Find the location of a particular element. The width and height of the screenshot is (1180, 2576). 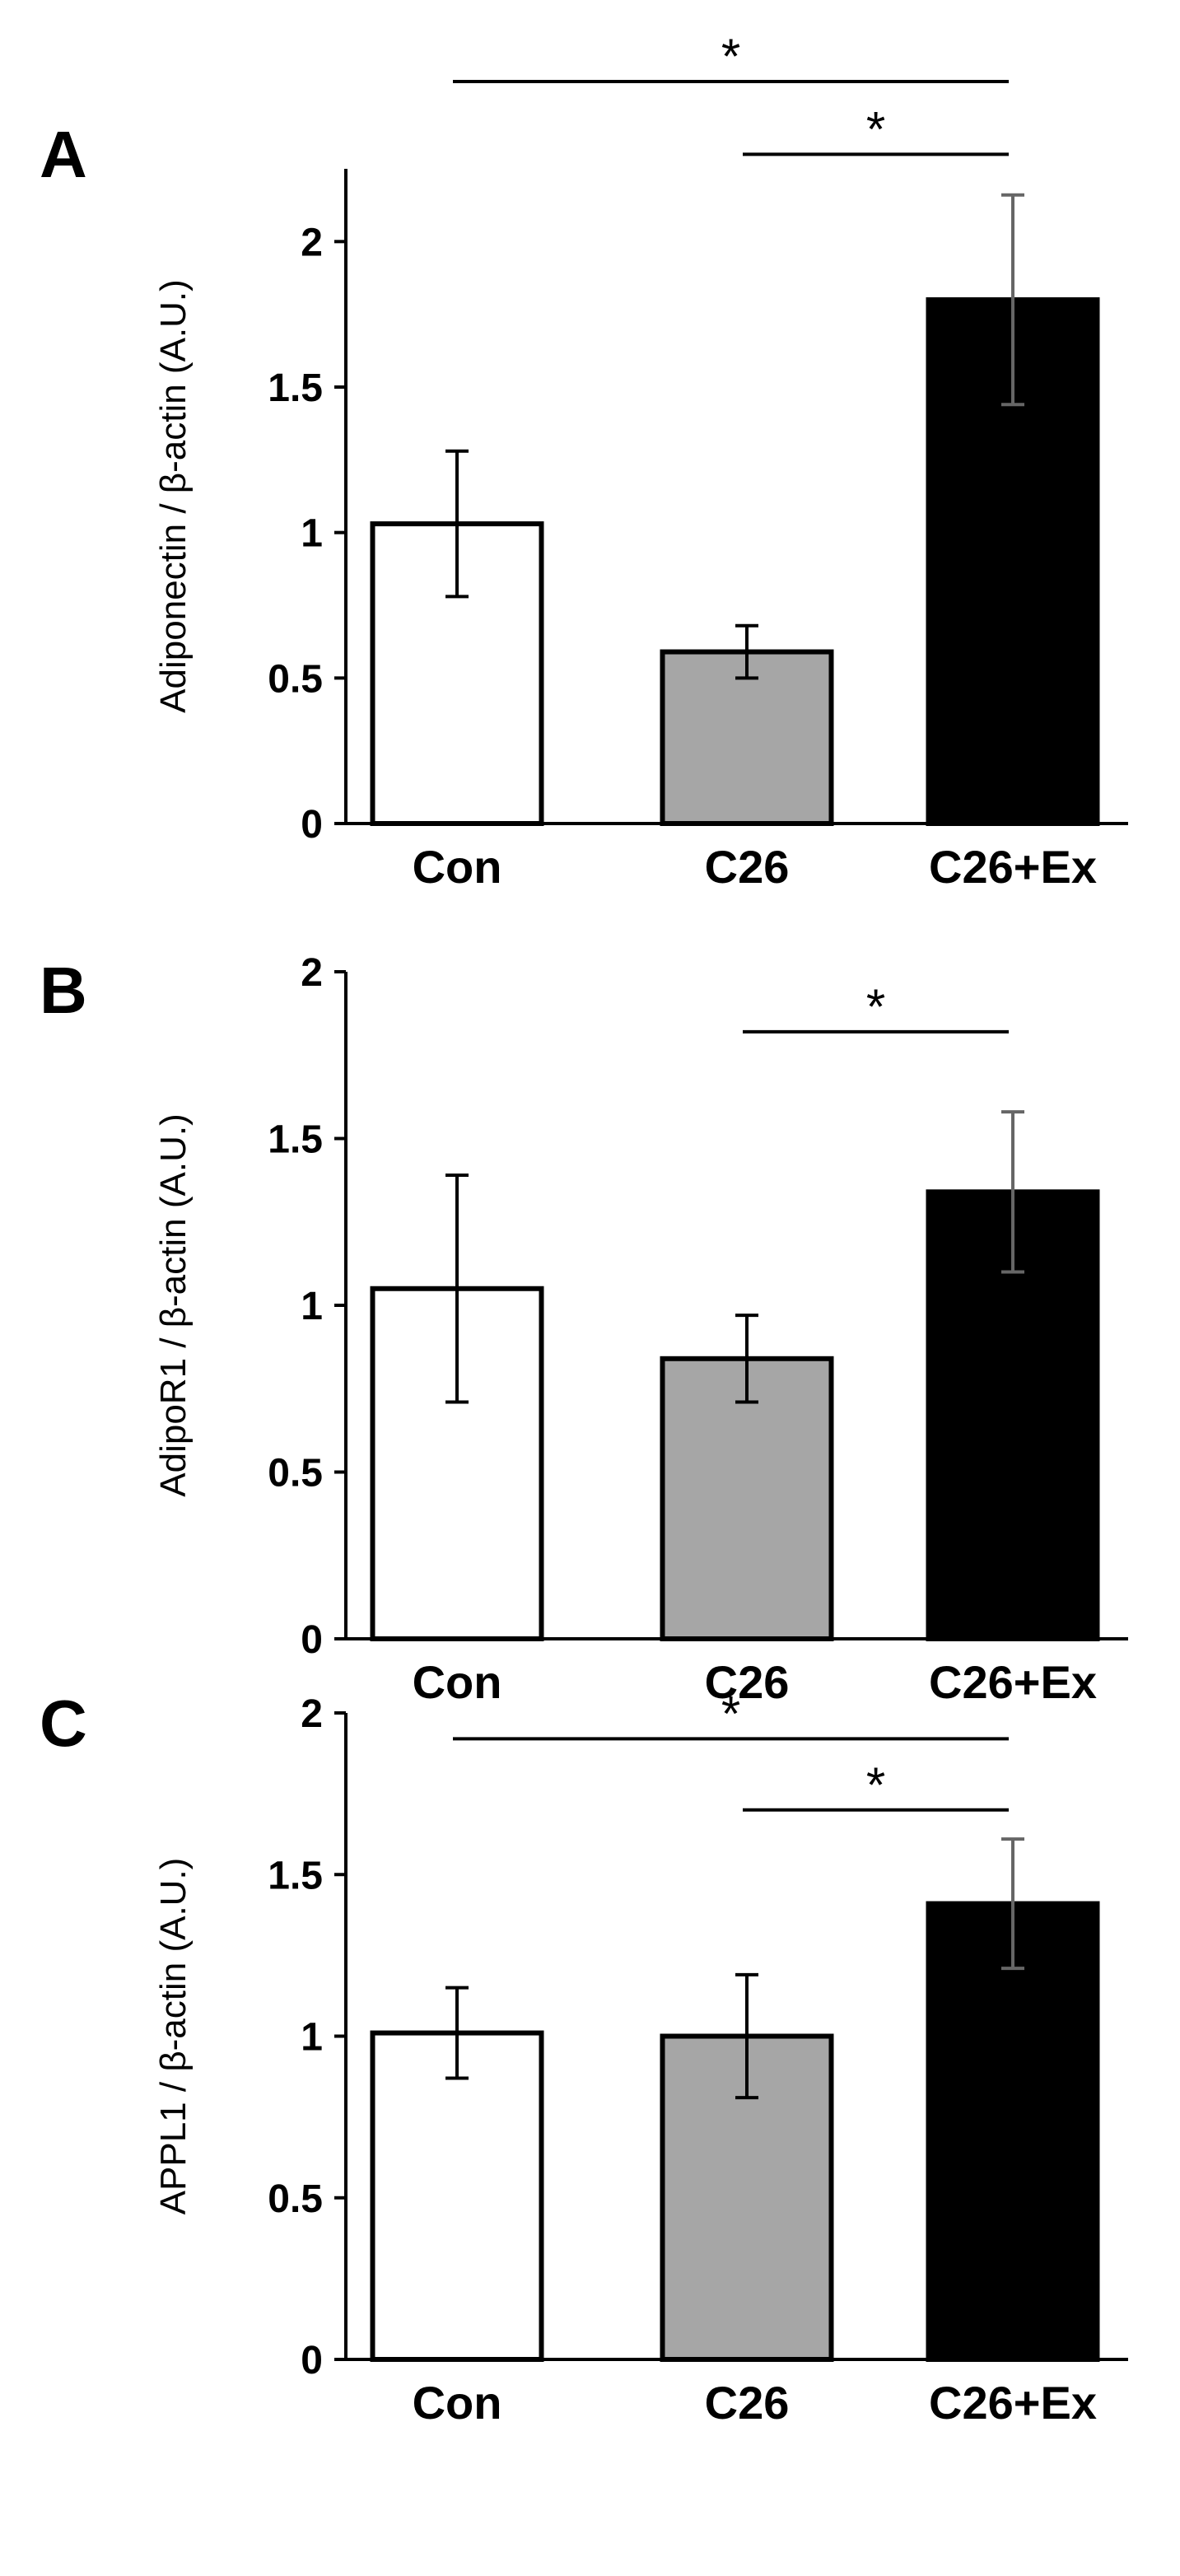

panel-label: C is located at coordinates (63, 1723).